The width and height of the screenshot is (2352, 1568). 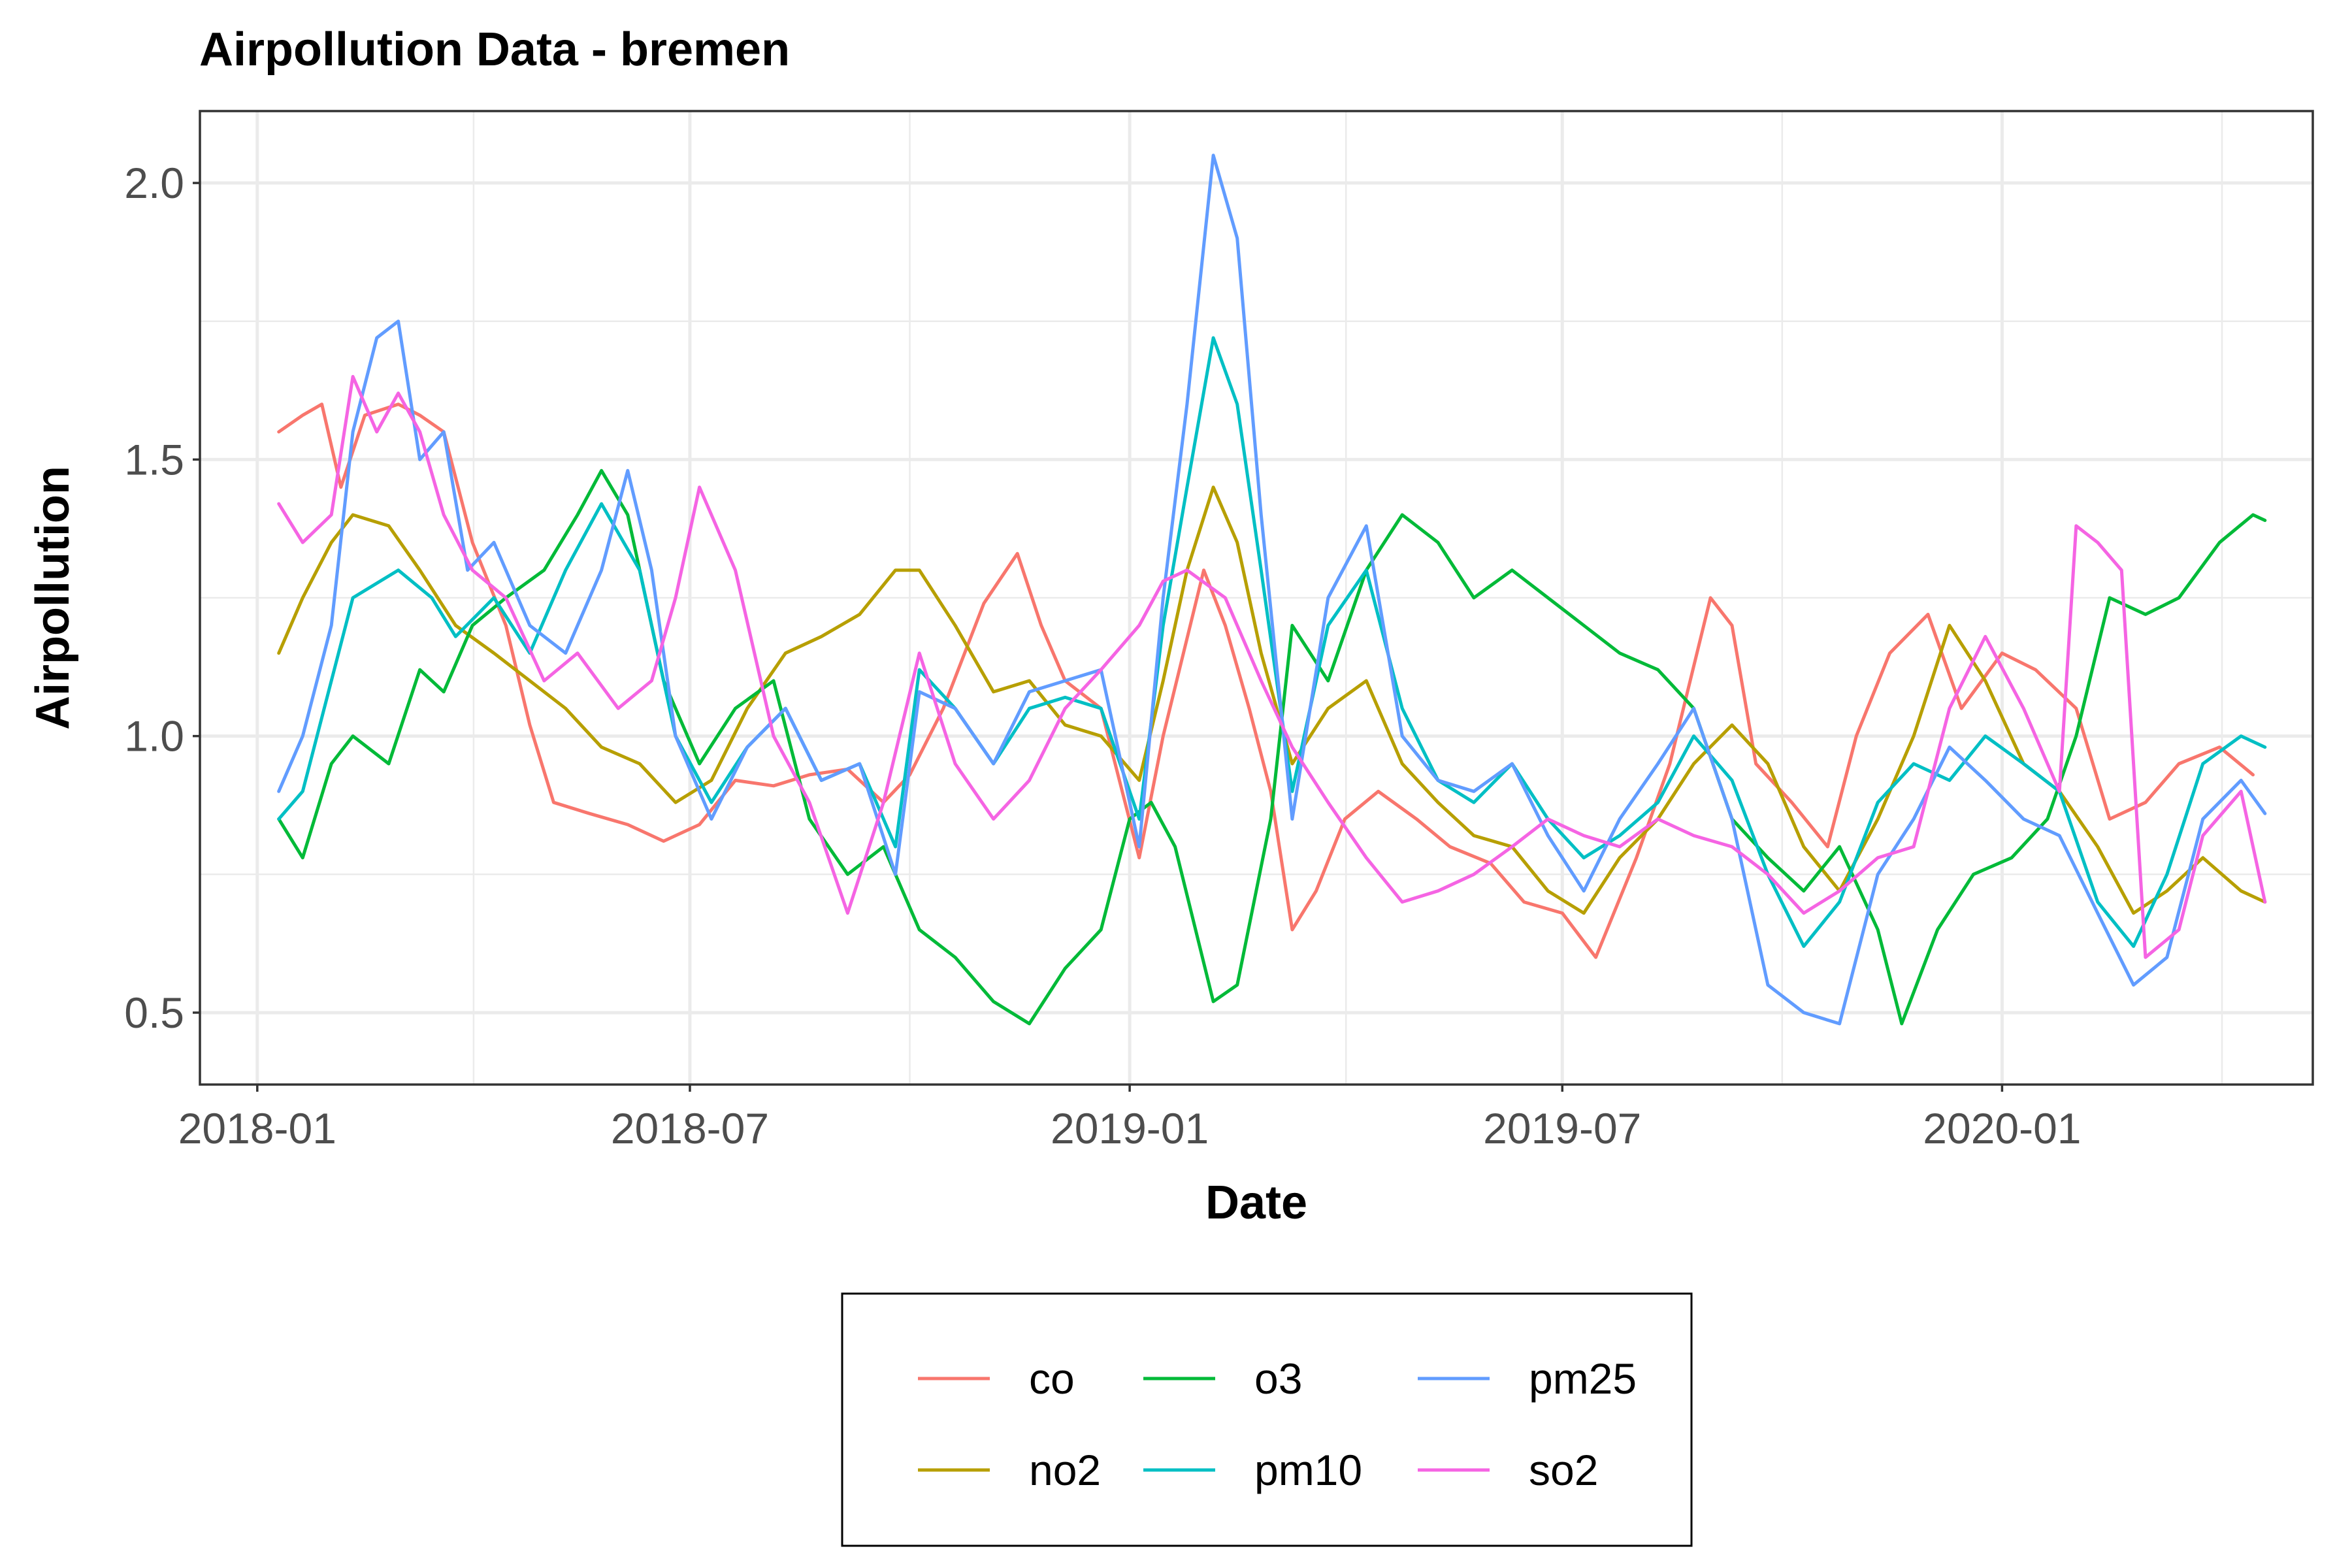 I want to click on y-axis-title: Airpollution, so click(x=53, y=598).